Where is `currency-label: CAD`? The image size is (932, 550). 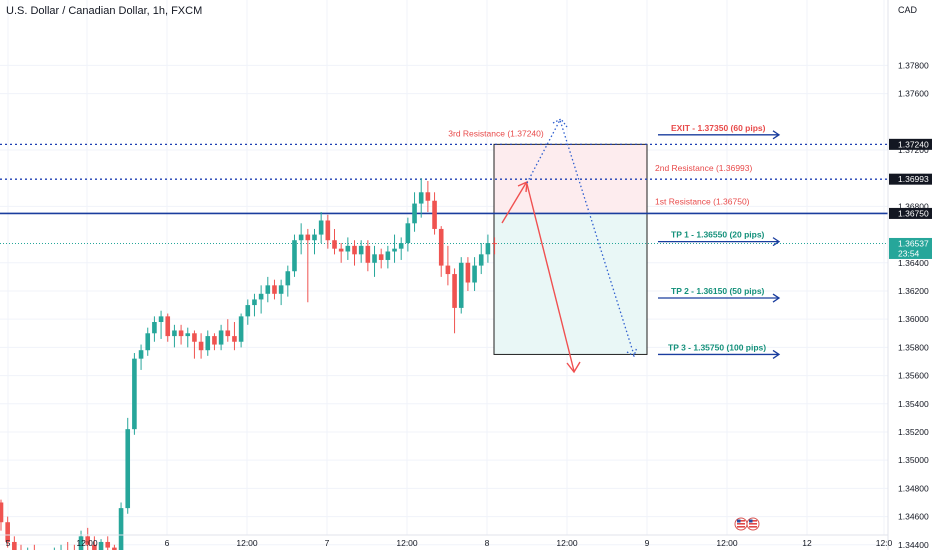
currency-label: CAD is located at coordinates (908, 10).